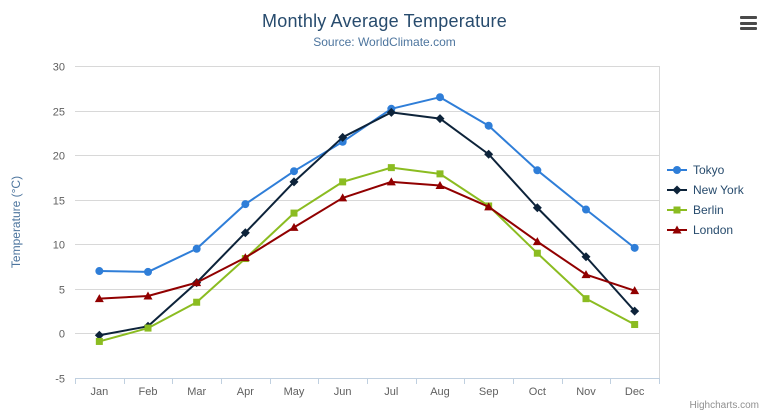 The width and height of the screenshot is (769, 416). What do you see at coordinates (705, 200) in the screenshot?
I see `legend: Tokyo New York Berlin London` at bounding box center [705, 200].